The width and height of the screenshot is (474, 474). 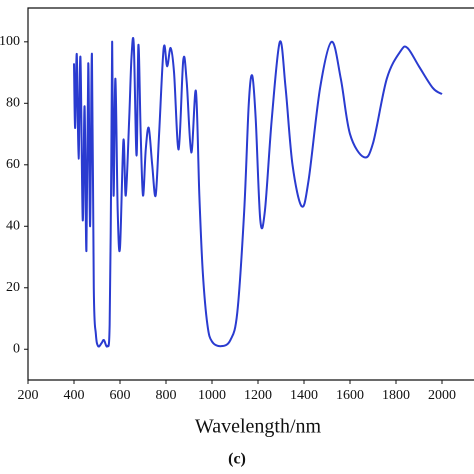 What do you see at coordinates (13, 164) in the screenshot?
I see `y-tick-label: 60` at bounding box center [13, 164].